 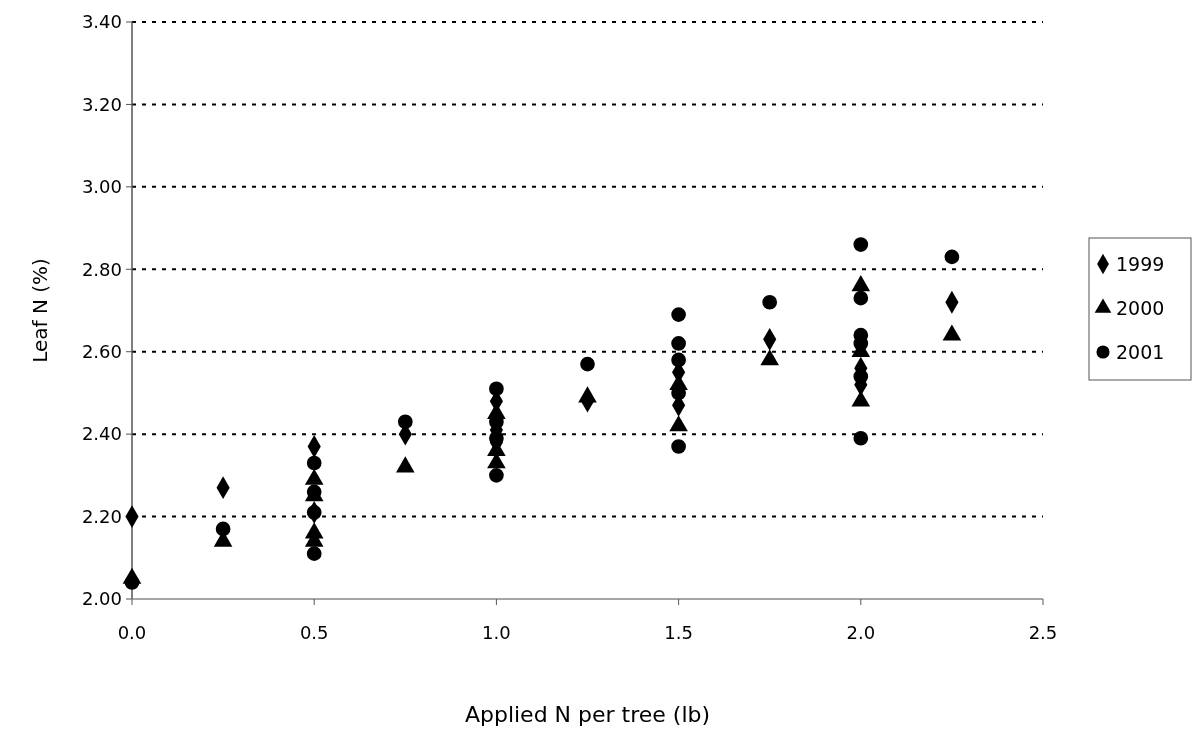 I want to click on x-tick-label: 1.5, so click(x=678, y=632).